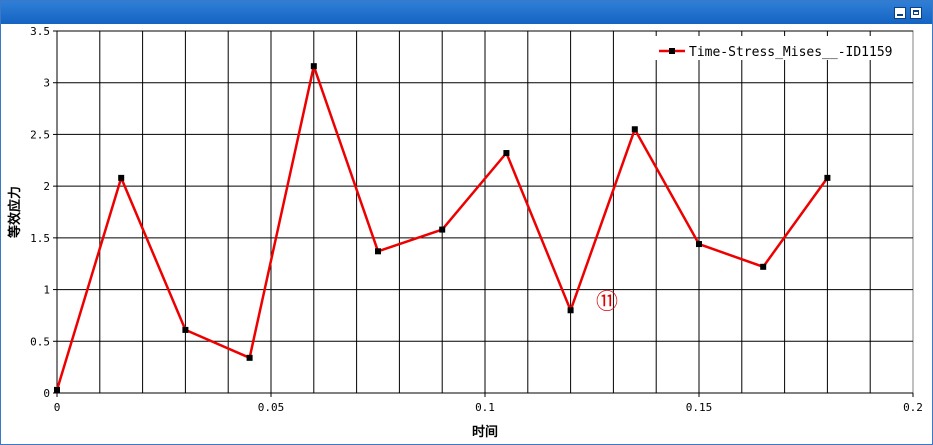 The image size is (933, 445). What do you see at coordinates (607, 302) in the screenshot?
I see `annotation-label: ⑪` at bounding box center [607, 302].